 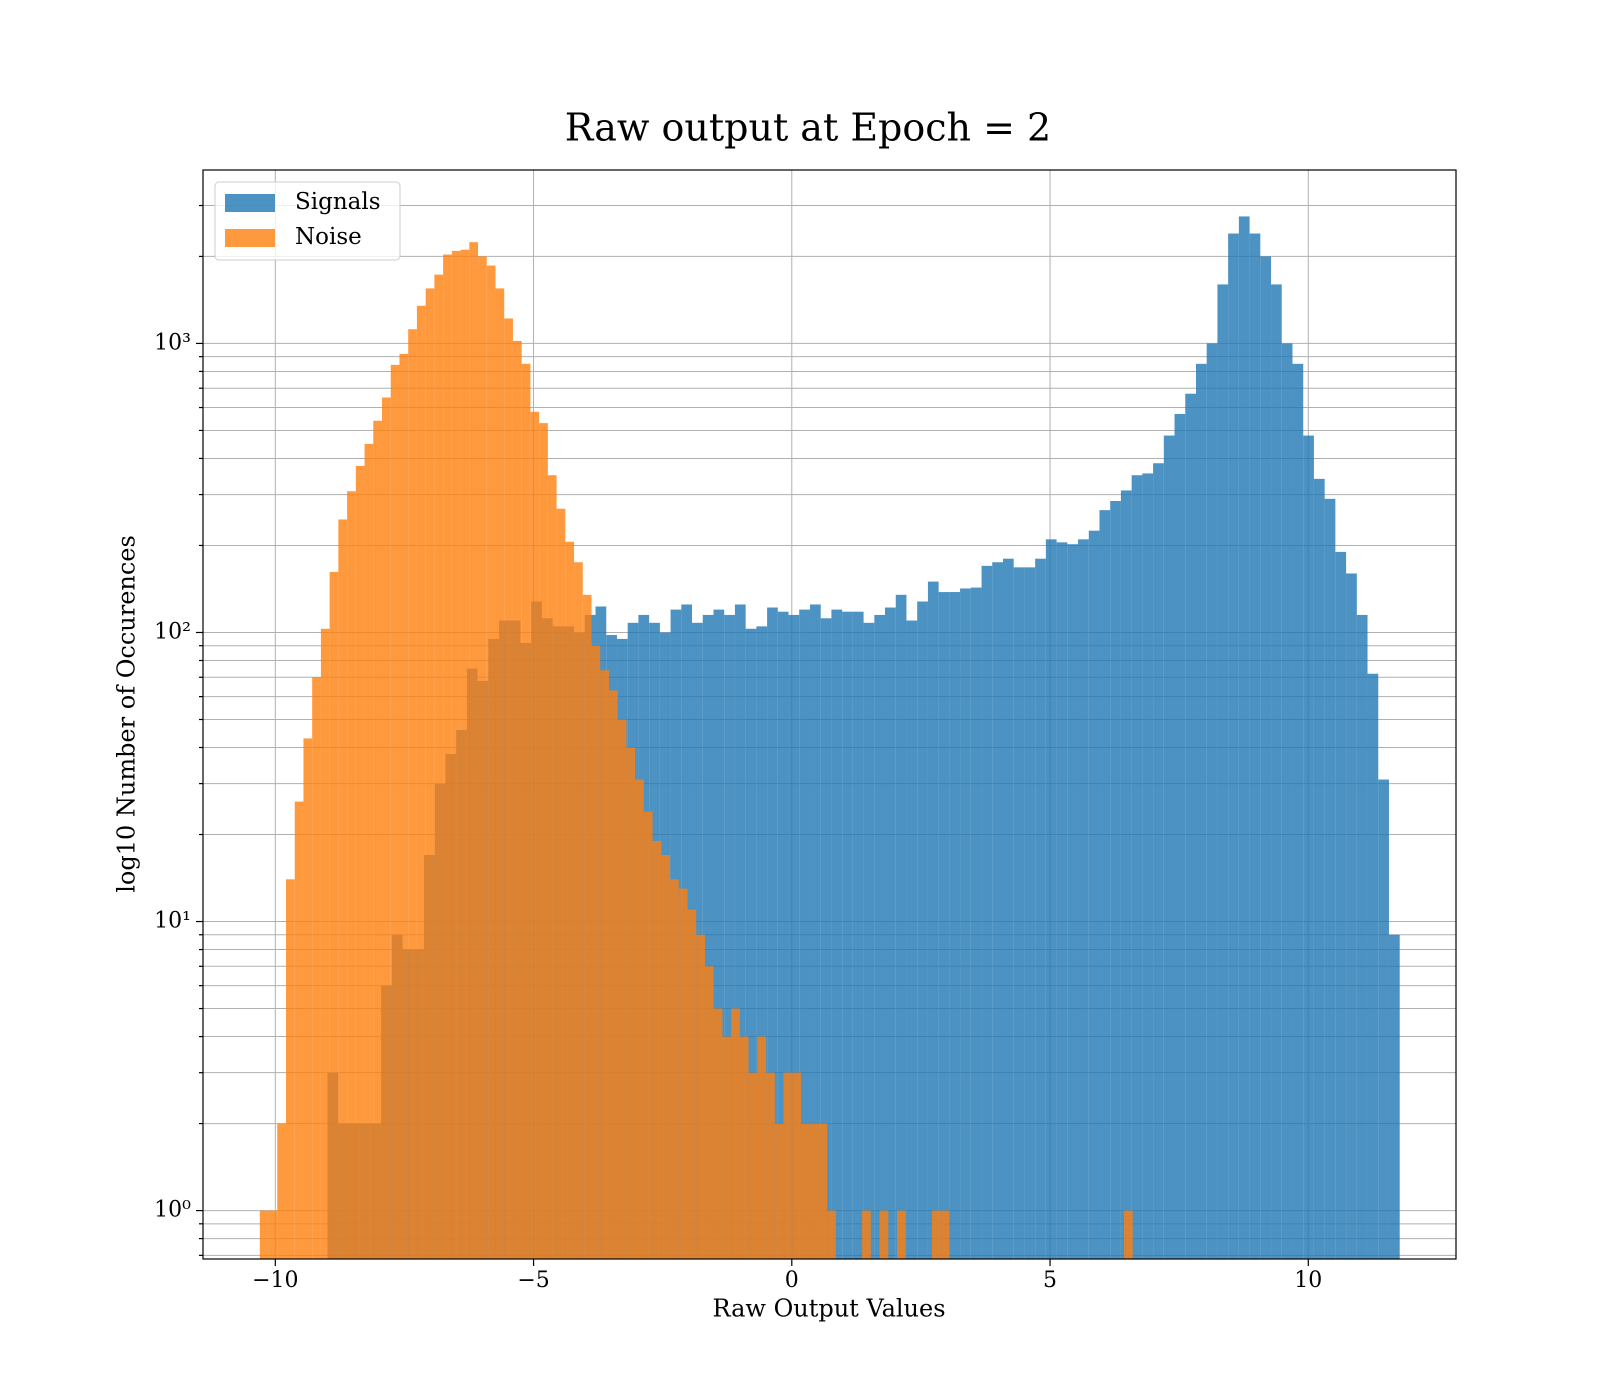 What do you see at coordinates (828, 1309) in the screenshot?
I see `x-axis-label: Raw Output Values` at bounding box center [828, 1309].